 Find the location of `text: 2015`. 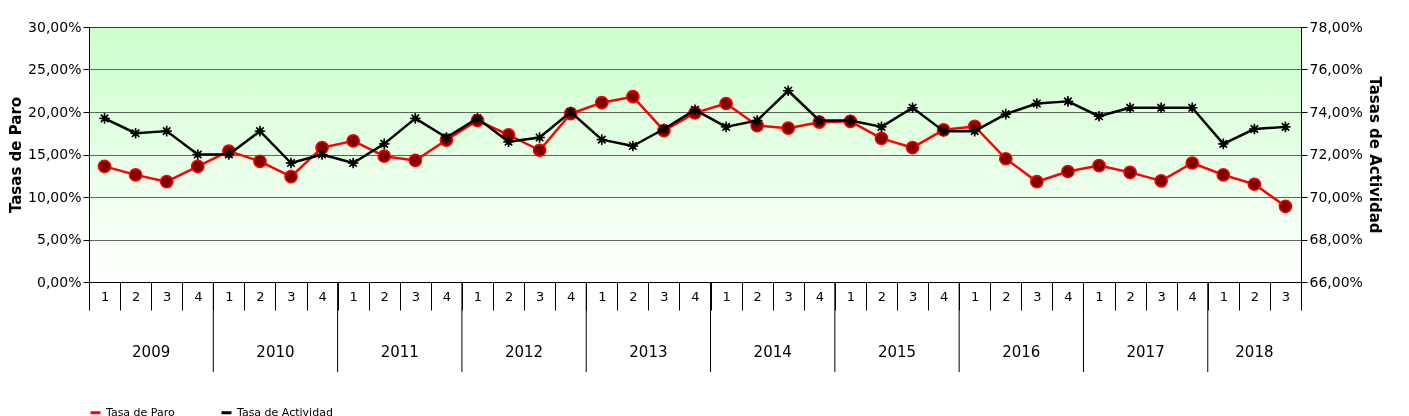

text: 2015 is located at coordinates (897, 352).